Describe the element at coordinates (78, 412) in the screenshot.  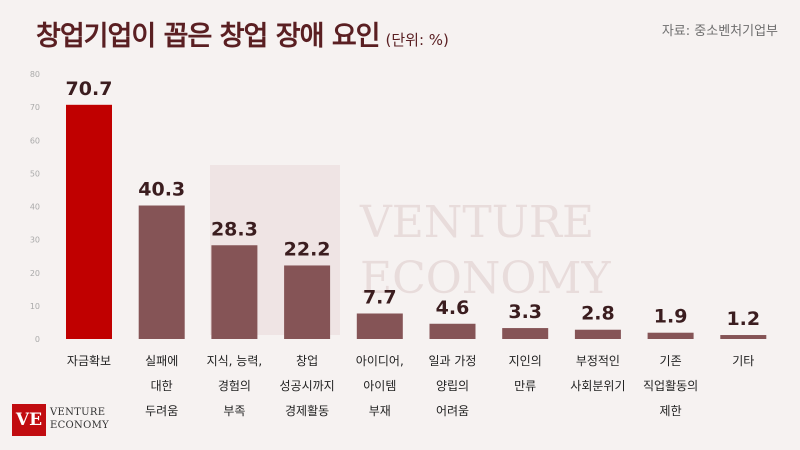
I see `logo-text-line1: VENTURE` at that location.